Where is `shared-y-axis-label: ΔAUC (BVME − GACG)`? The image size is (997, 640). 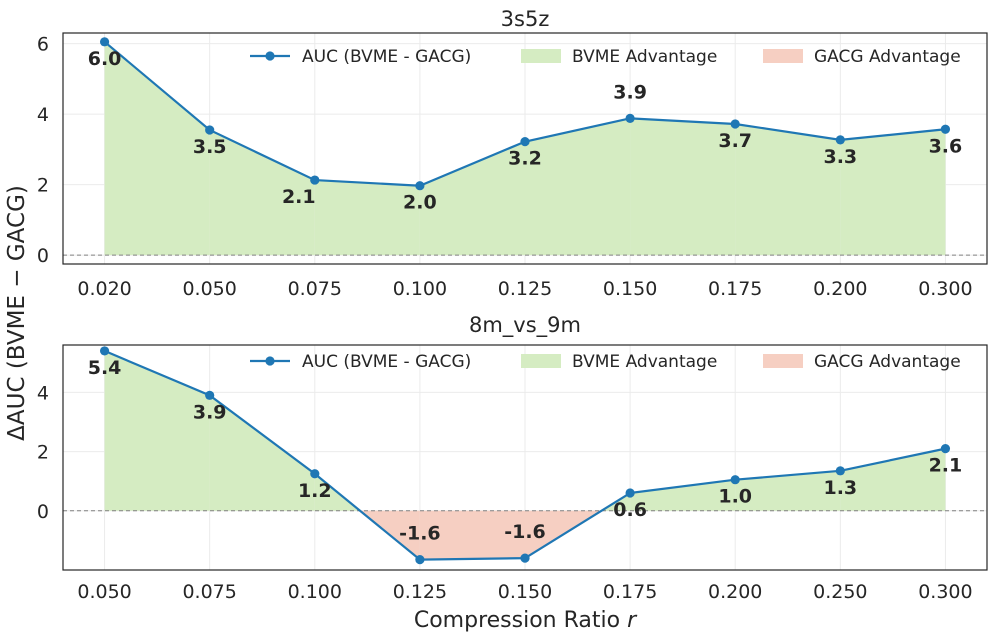 shared-y-axis-label: ΔAUC (BVME − GACG) is located at coordinates (17, 313).